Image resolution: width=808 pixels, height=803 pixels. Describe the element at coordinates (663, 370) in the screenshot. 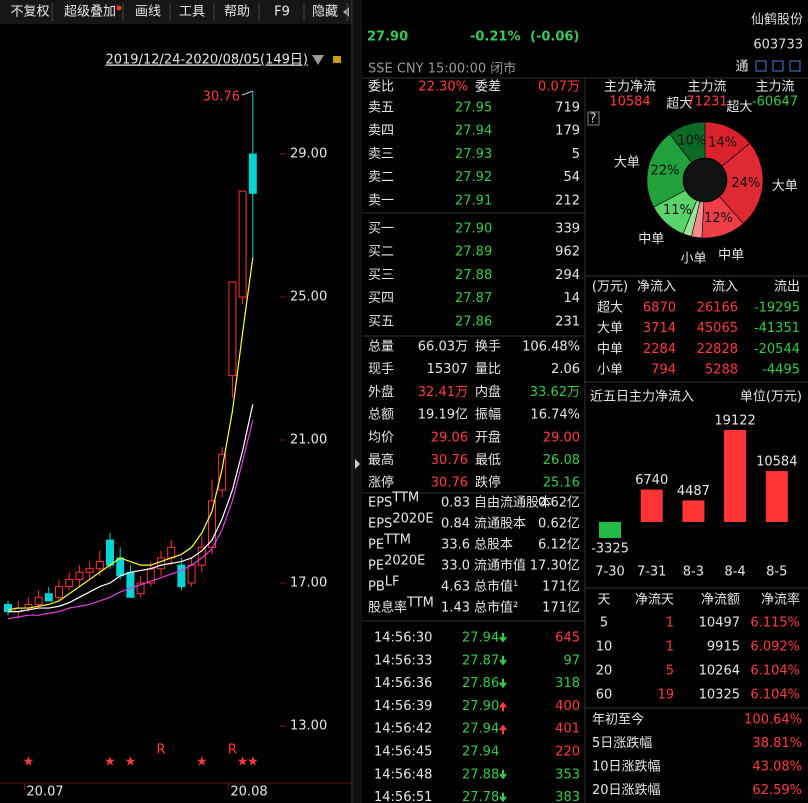

I see `table-cell: 794` at that location.